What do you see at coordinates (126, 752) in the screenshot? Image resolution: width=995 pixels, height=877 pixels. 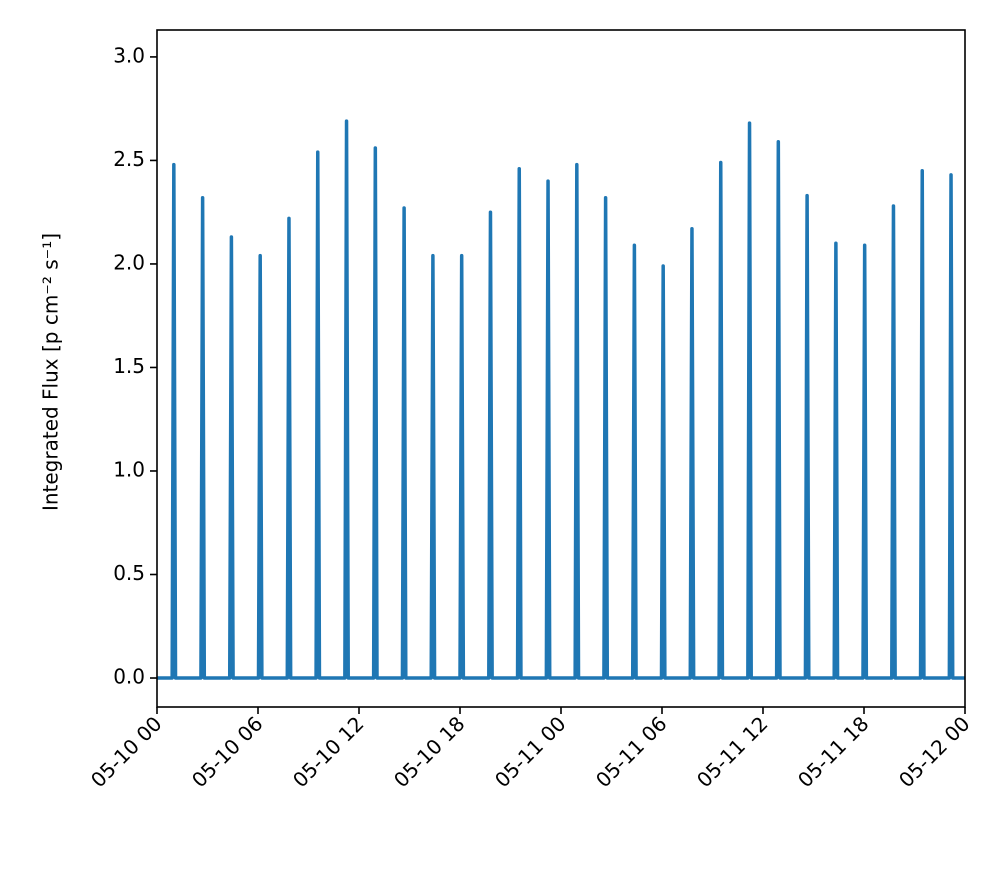 I see `x-tick-label: 05-10 00` at bounding box center [126, 752].